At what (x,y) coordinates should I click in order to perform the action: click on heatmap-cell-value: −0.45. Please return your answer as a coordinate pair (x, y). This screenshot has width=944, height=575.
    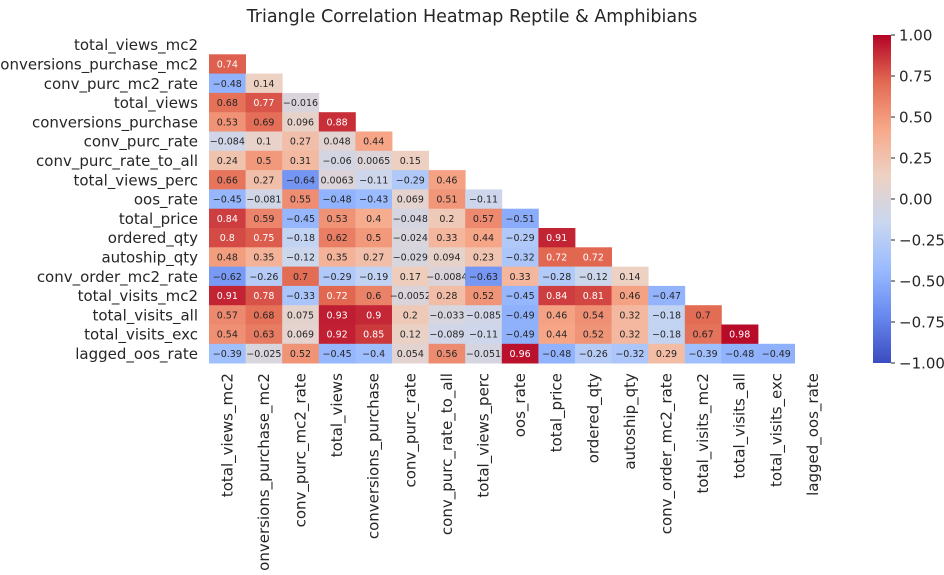
    Looking at the image, I should click on (520, 296).